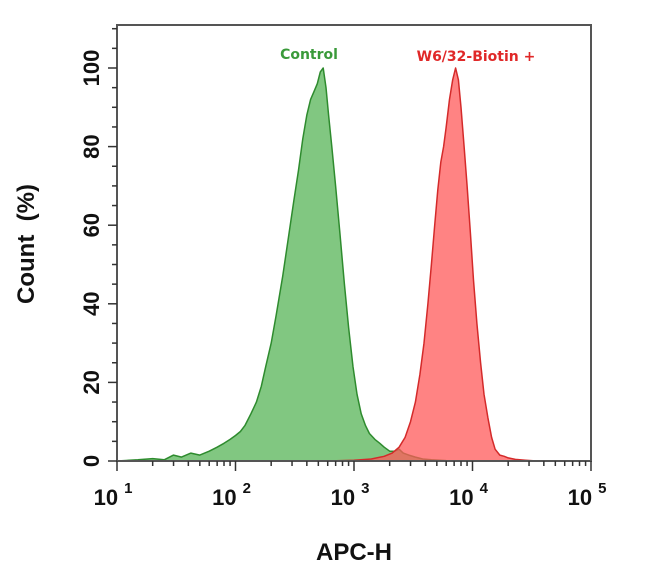  I want to click on y-tick-label: 40, so click(91, 304).